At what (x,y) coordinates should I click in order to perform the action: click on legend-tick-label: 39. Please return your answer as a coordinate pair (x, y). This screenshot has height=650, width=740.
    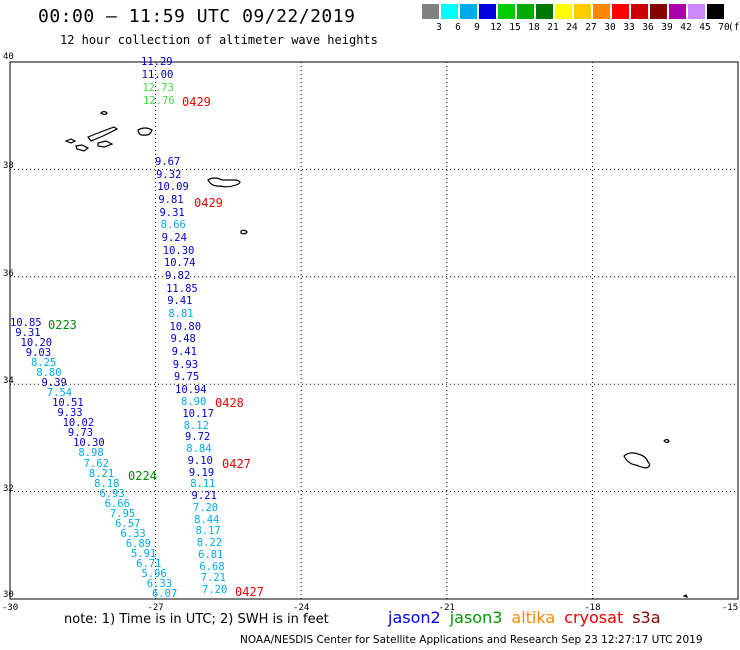
    Looking at the image, I should click on (667, 27).